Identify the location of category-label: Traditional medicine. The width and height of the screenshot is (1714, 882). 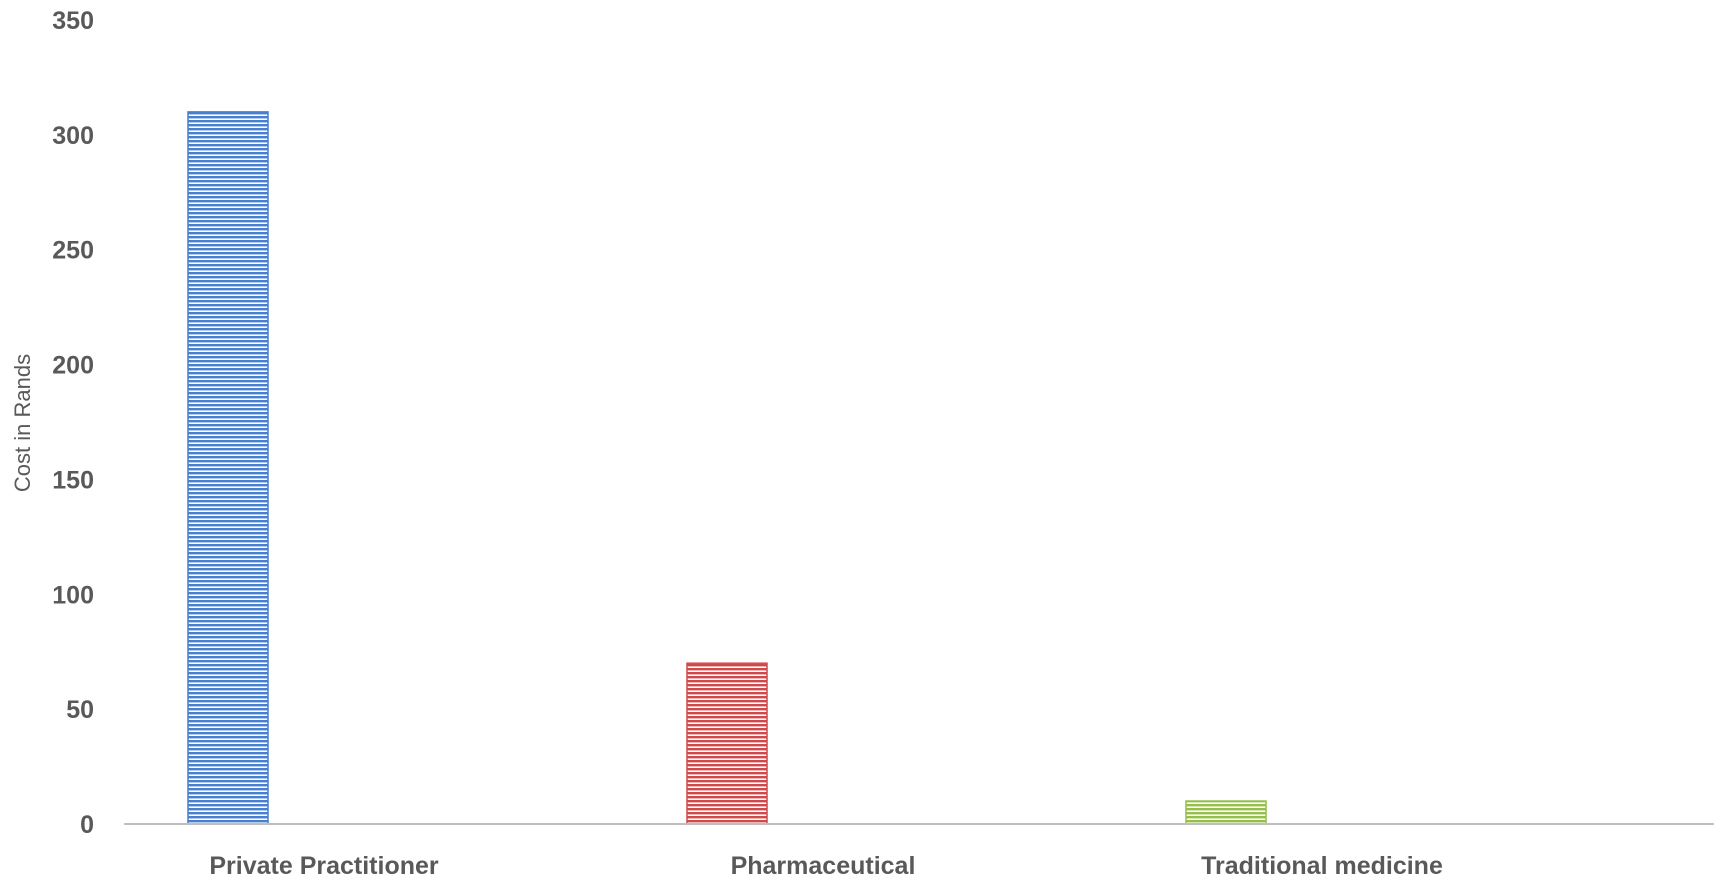
(1322, 866).